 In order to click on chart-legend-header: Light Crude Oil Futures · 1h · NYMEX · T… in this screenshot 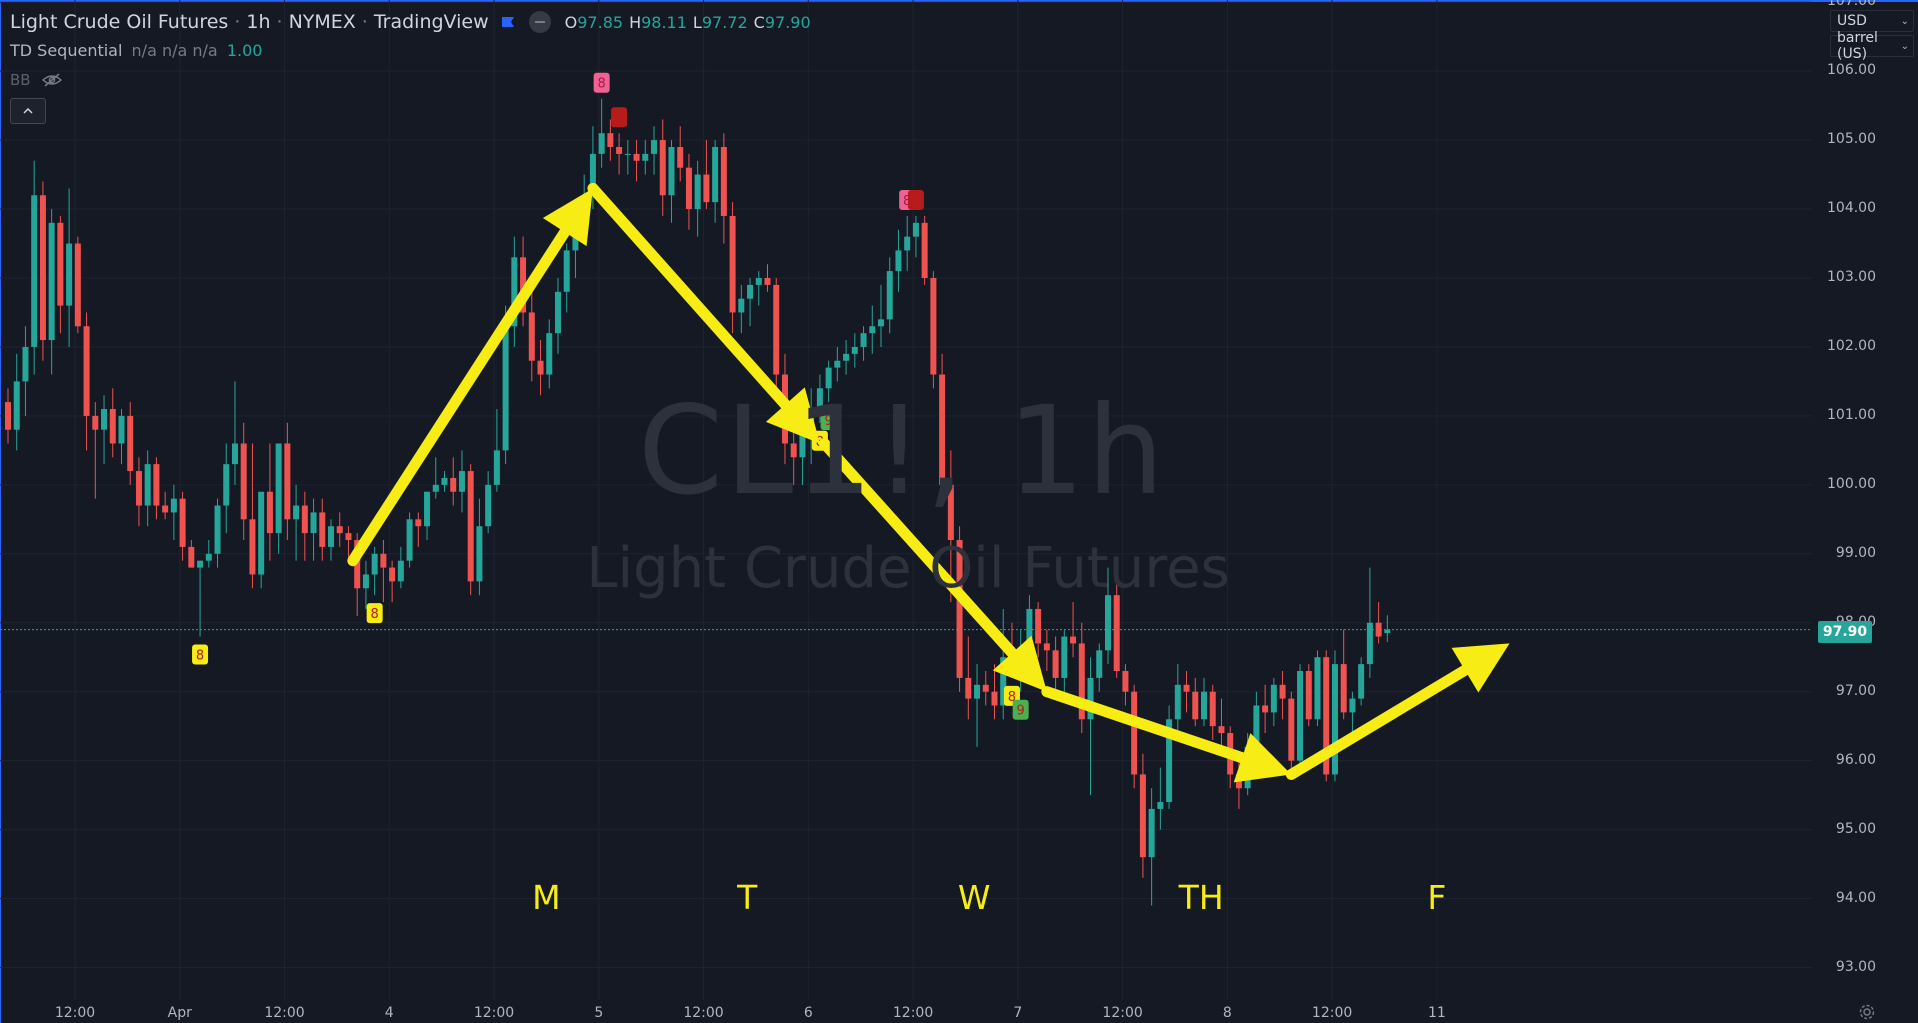, I will do `click(413, 22)`.